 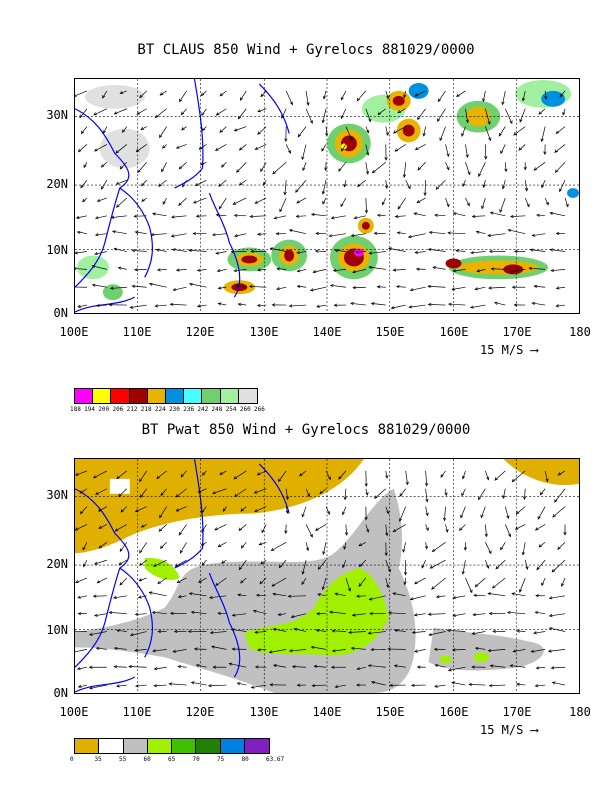 What do you see at coordinates (245, 409) in the screenshot?
I see `colorbar-label: 260` at bounding box center [245, 409].